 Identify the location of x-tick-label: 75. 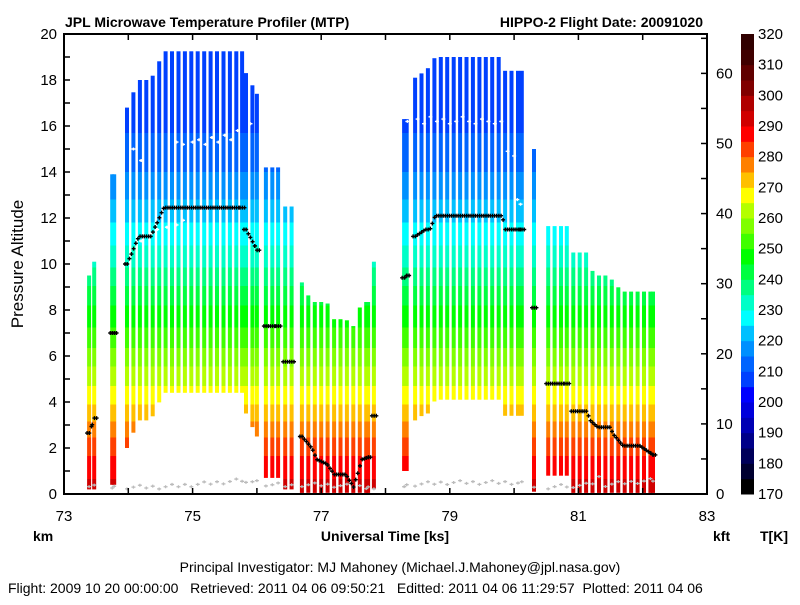
(192, 516).